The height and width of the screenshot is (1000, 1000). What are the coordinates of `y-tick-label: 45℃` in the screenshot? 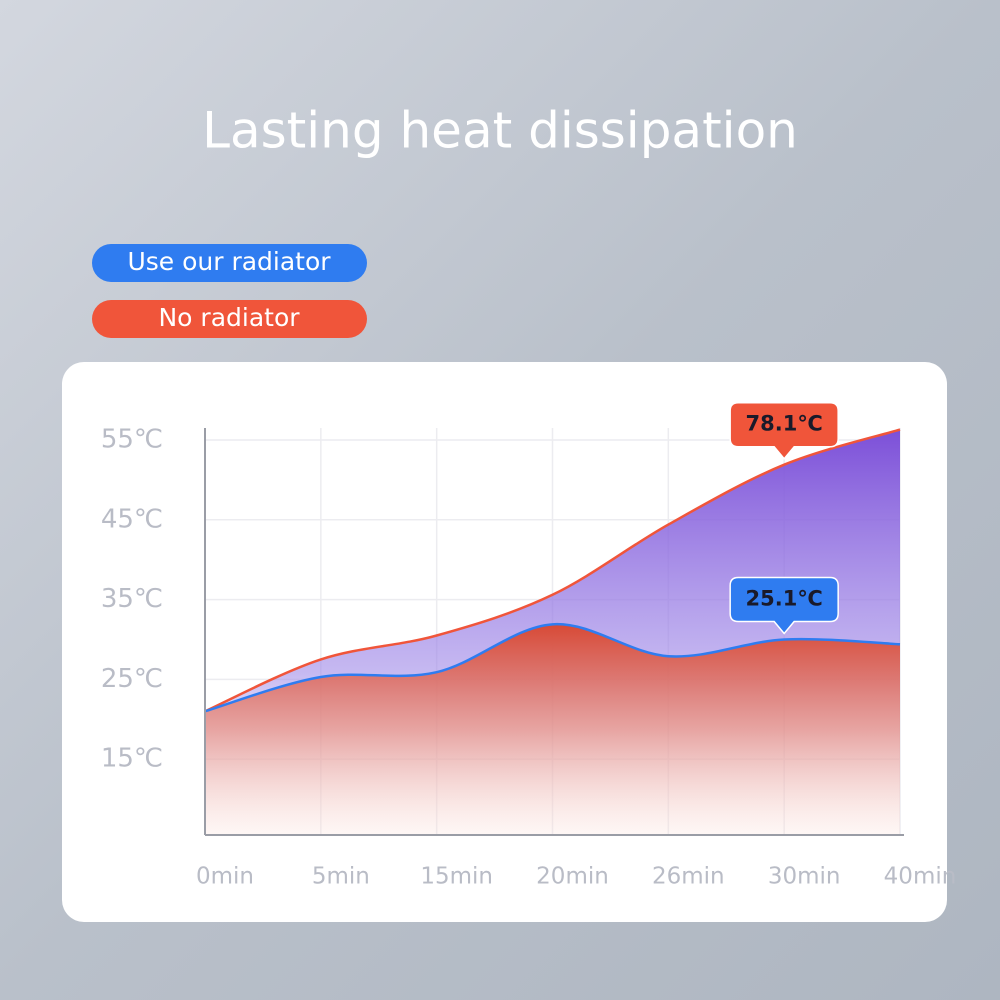 It's located at (132, 519).